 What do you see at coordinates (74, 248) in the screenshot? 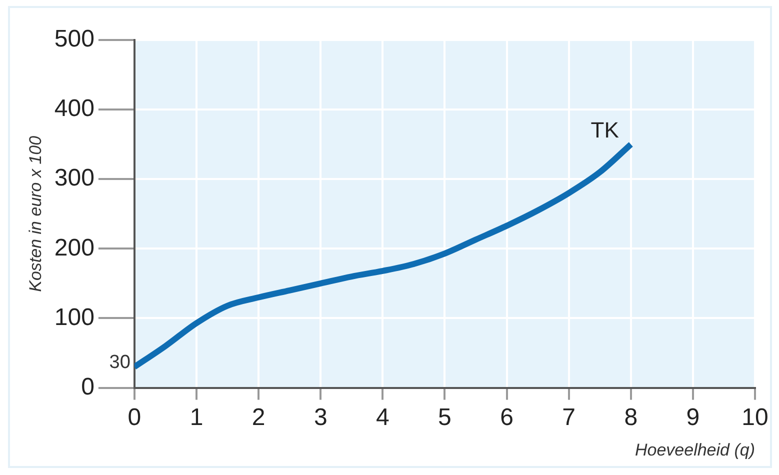
I see `y-tick-label: 200` at bounding box center [74, 248].